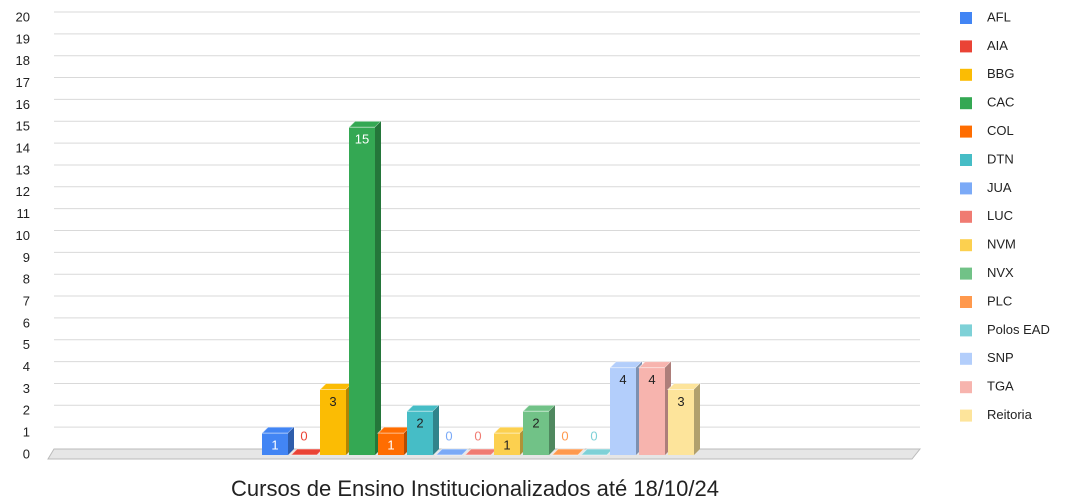  Describe the element at coordinates (26, 300) in the screenshot. I see `y-tick-label: 7` at that location.